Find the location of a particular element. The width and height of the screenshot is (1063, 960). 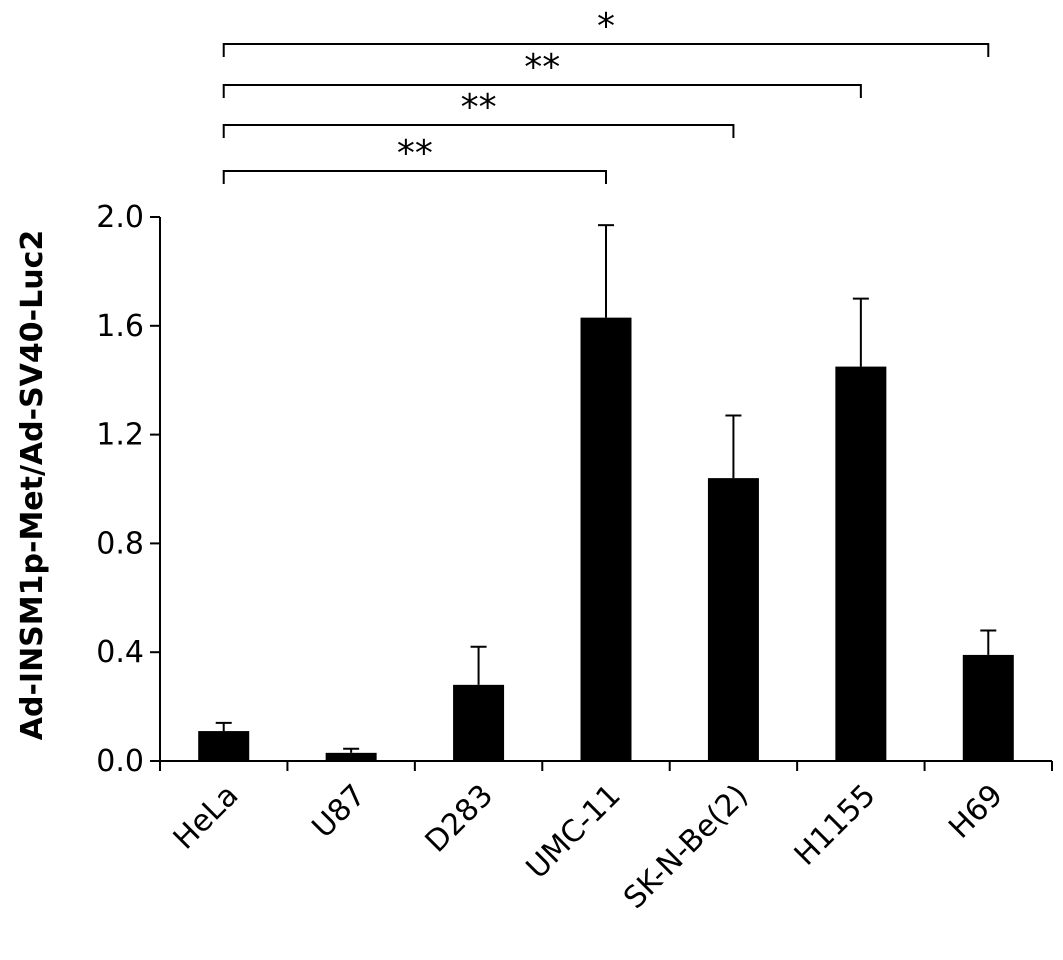

bar-sk-n-be-2- is located at coordinates (733, 619).